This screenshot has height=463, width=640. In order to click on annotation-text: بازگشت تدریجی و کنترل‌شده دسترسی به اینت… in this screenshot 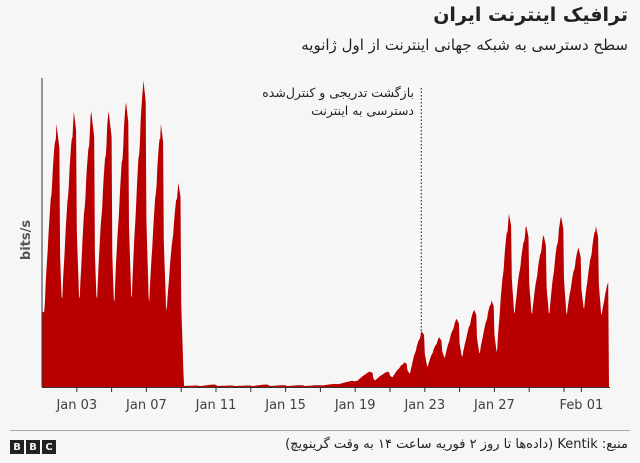, I will do `click(338, 102)`.